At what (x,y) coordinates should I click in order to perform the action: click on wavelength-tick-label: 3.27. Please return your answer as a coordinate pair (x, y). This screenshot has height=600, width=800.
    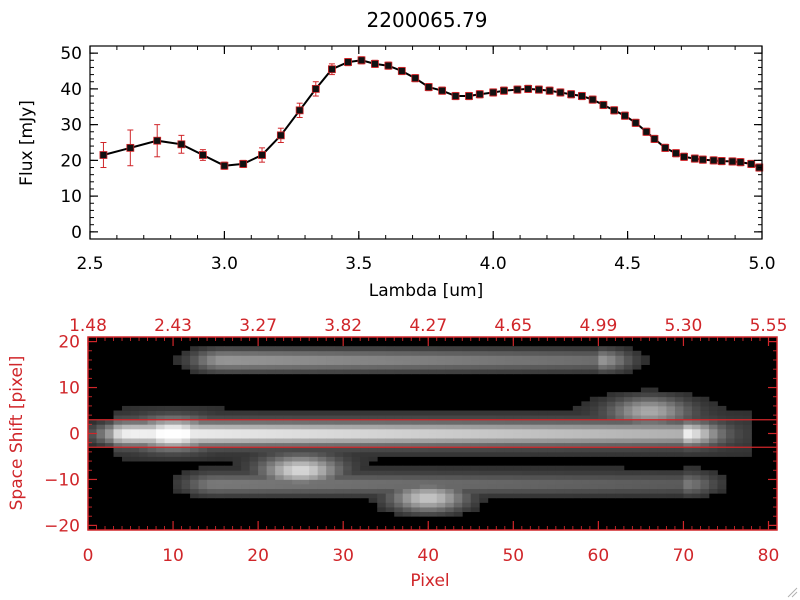
    Looking at the image, I should click on (258, 326).